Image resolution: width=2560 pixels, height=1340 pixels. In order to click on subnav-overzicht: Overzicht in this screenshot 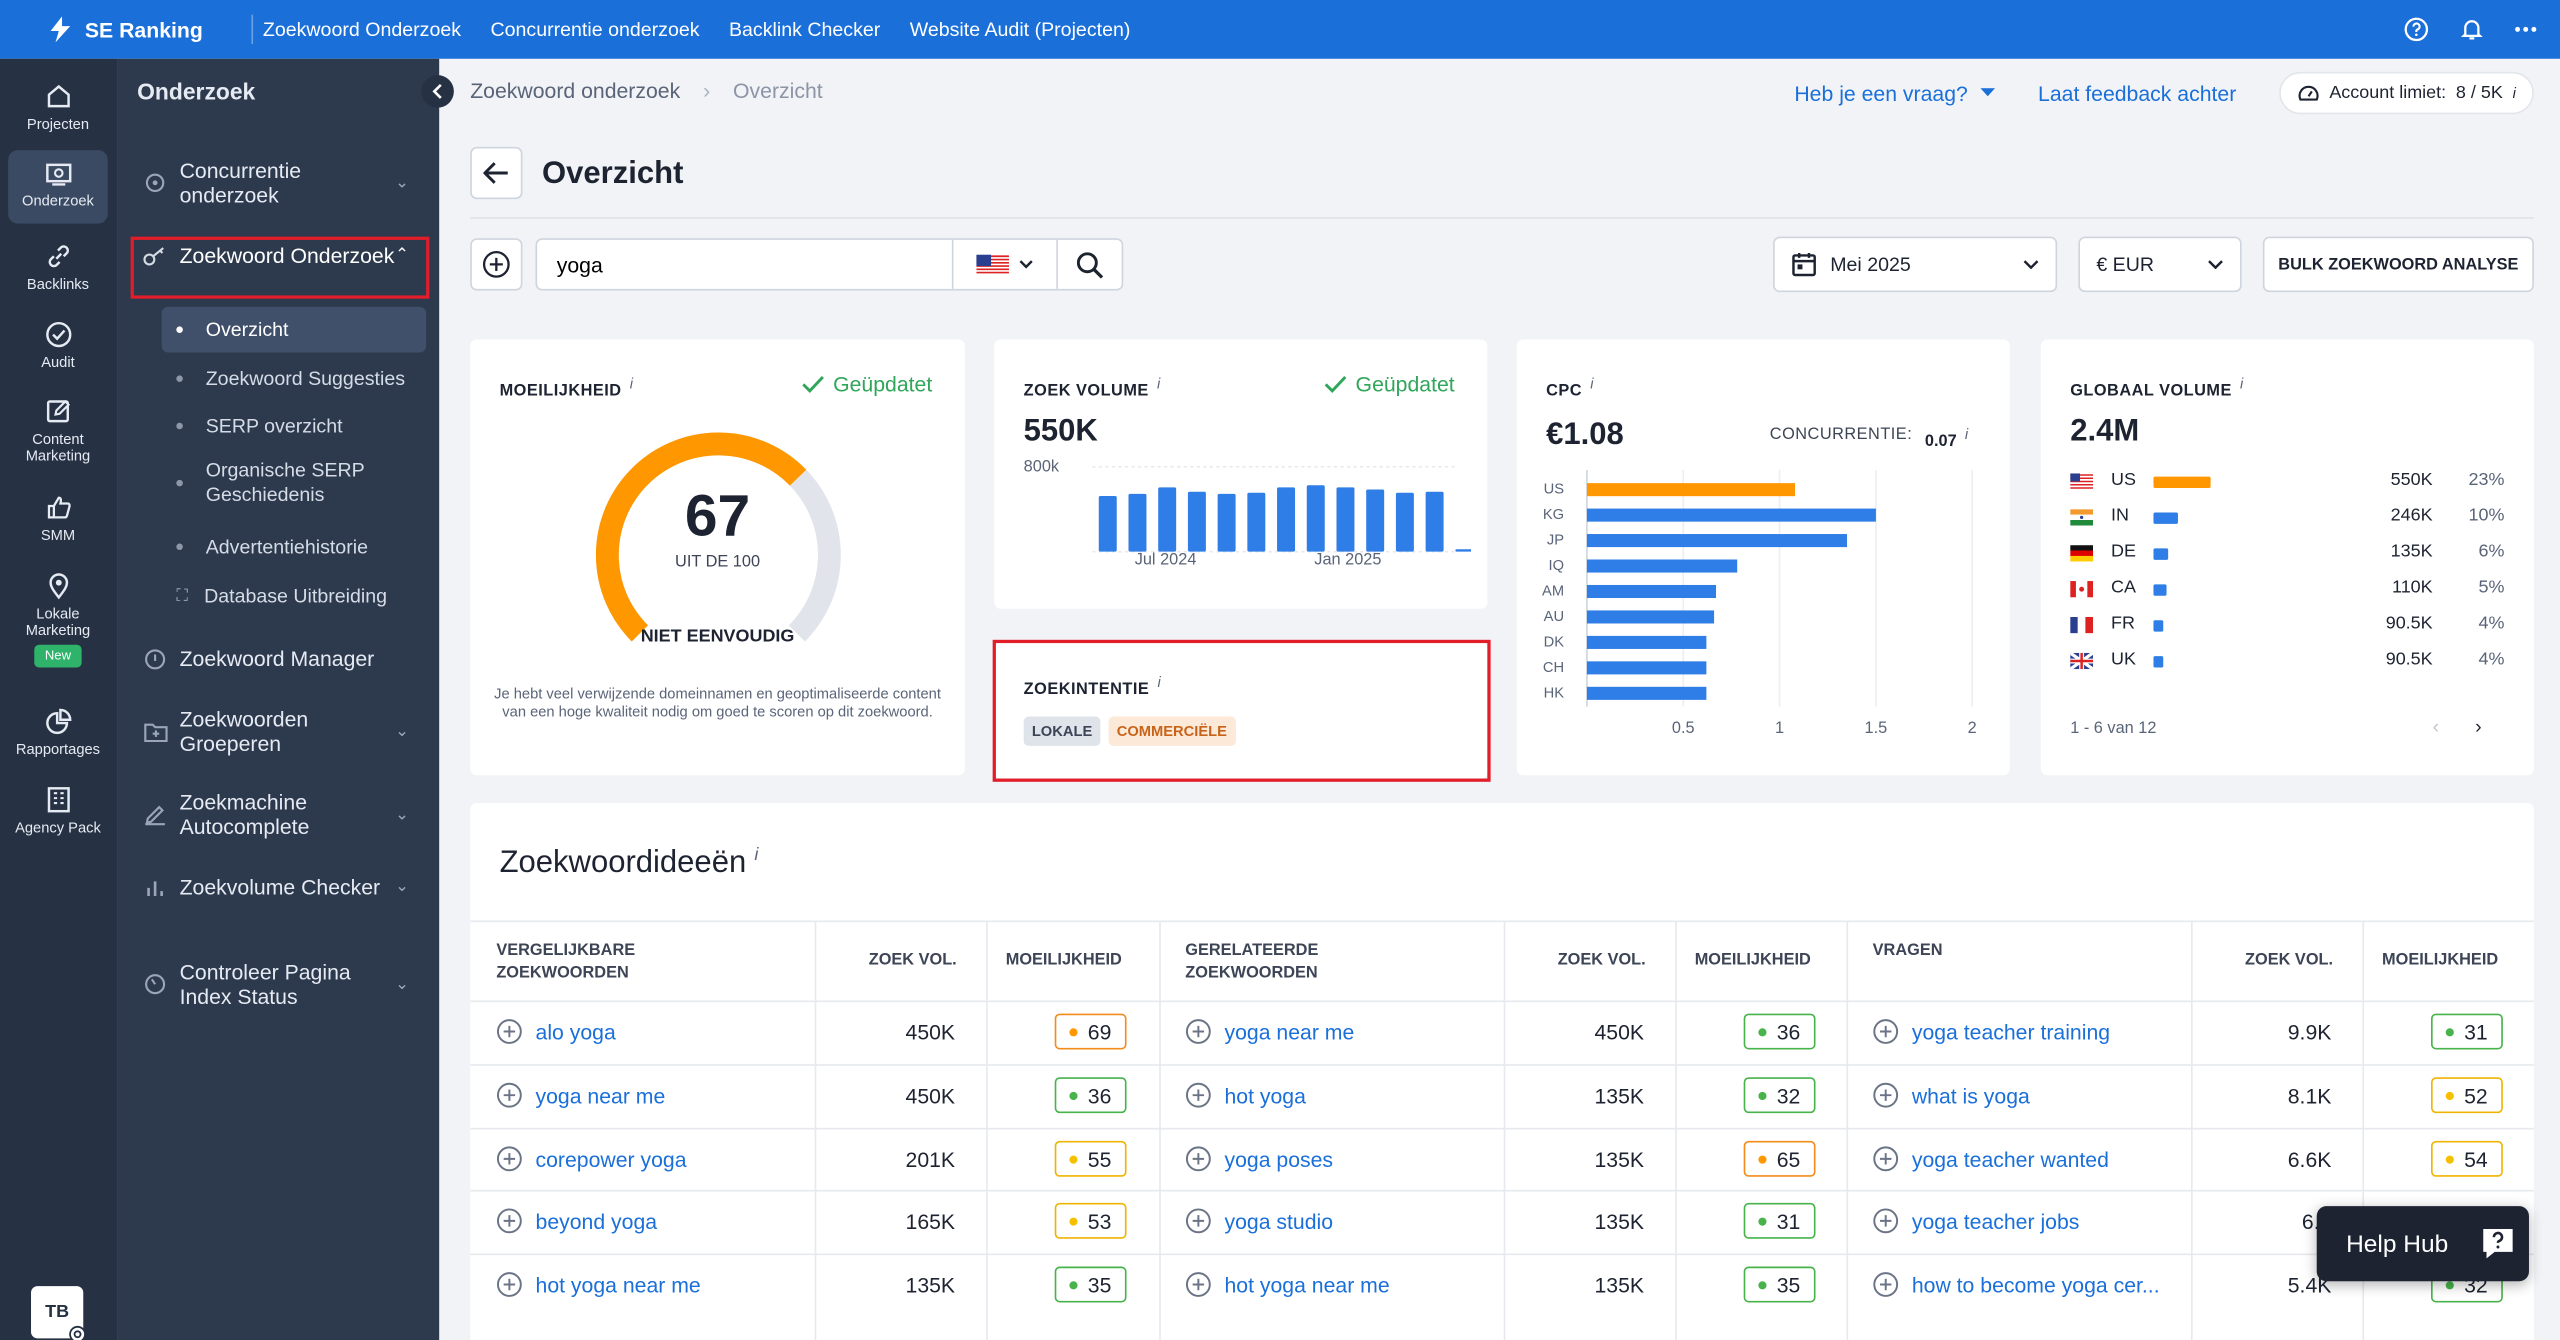, I will do `click(294, 329)`.